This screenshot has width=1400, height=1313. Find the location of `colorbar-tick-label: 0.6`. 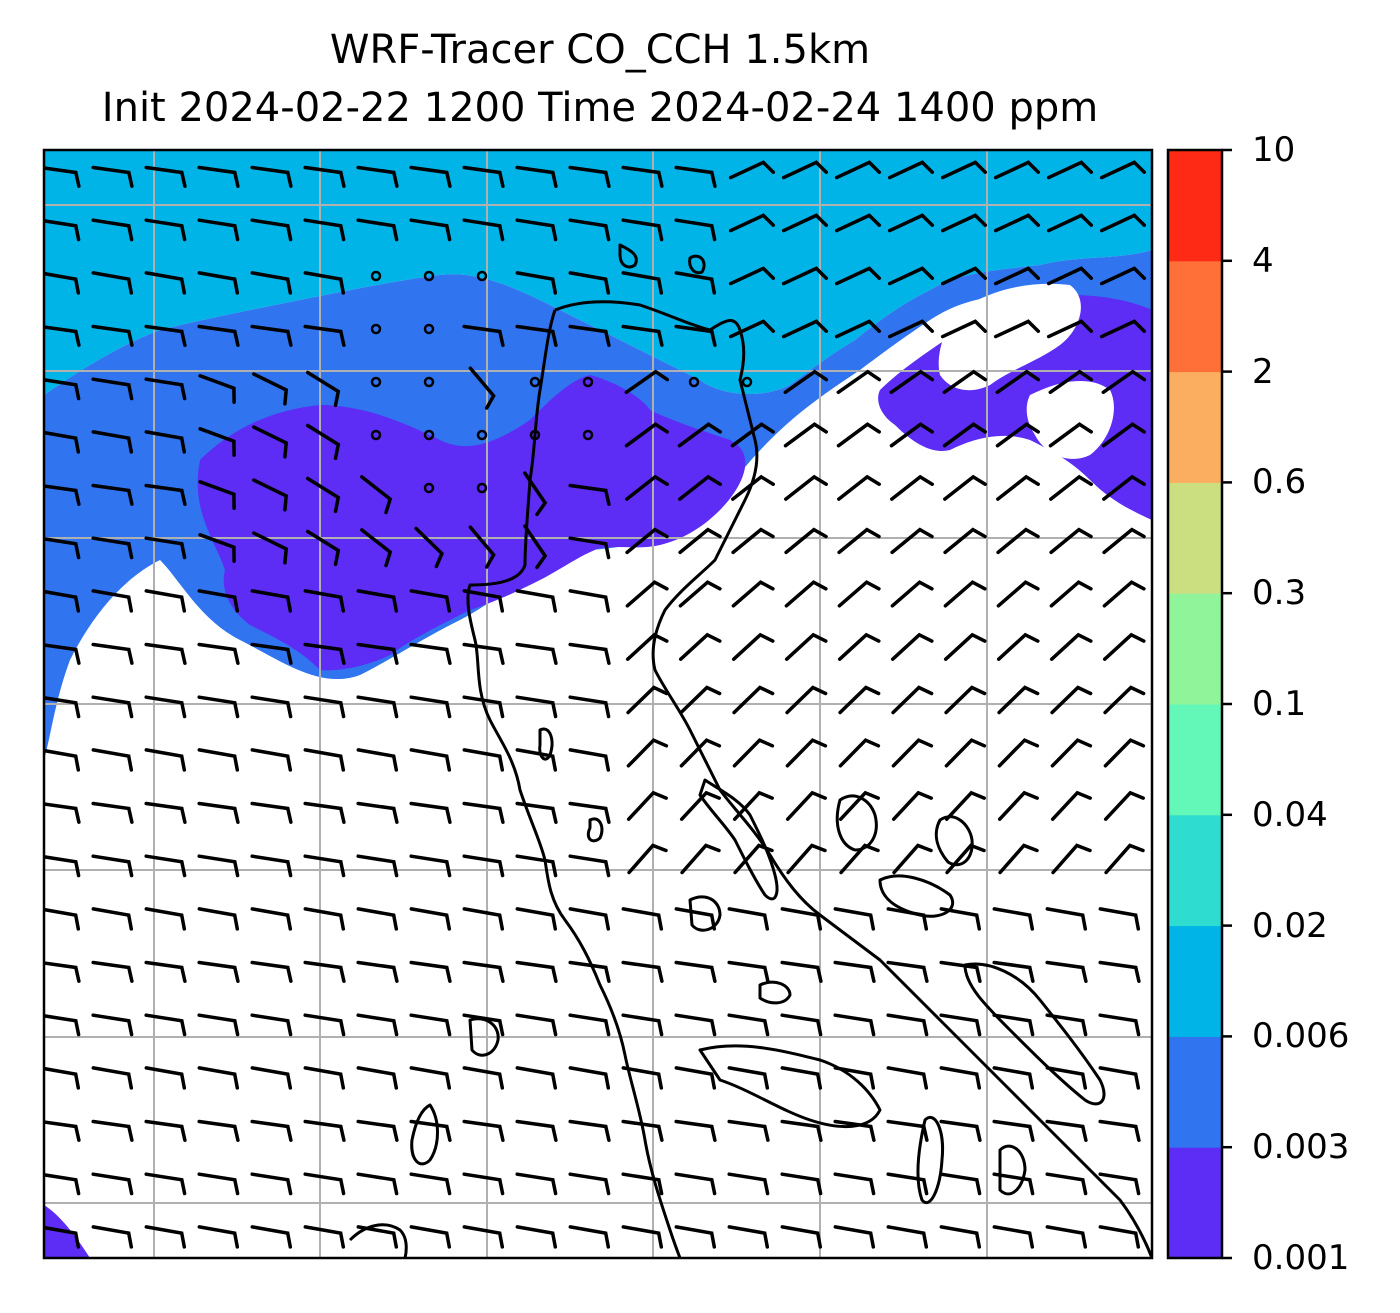

colorbar-tick-label: 0.6 is located at coordinates (1279, 482).